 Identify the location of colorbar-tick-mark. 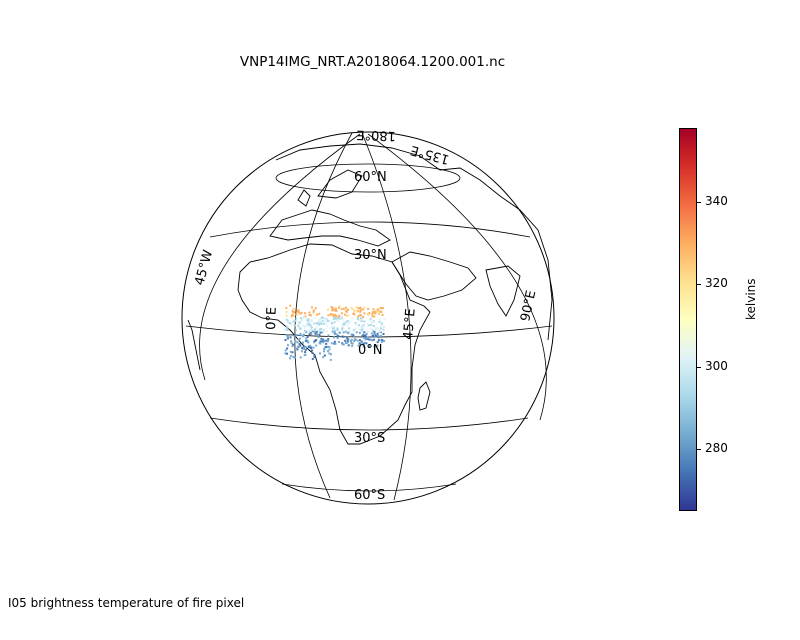
(699, 203).